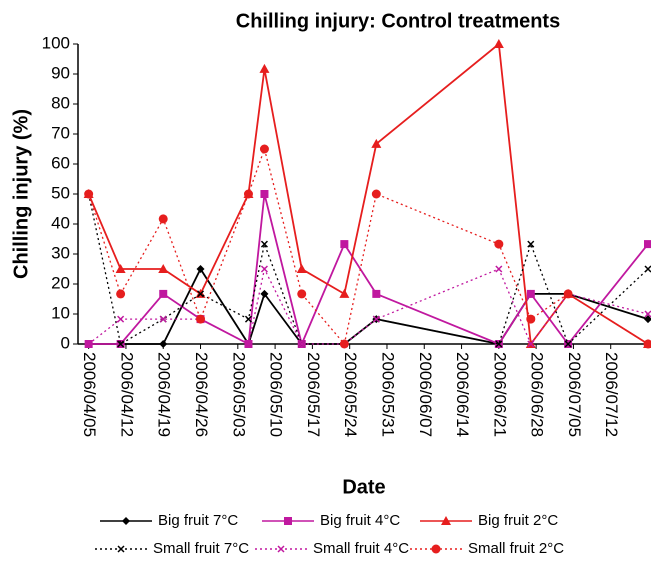  Describe the element at coordinates (60, 102) in the screenshot. I see `y-tick-label: 80` at that location.